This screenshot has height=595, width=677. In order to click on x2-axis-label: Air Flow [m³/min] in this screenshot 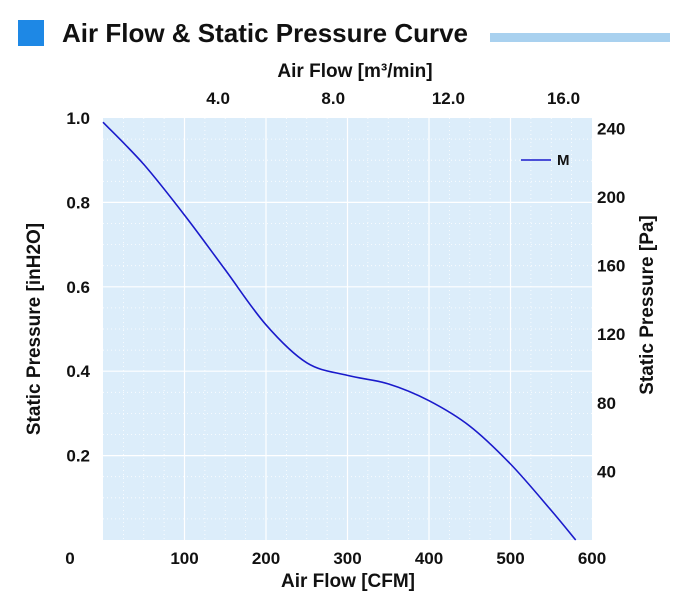, I will do `click(354, 71)`.